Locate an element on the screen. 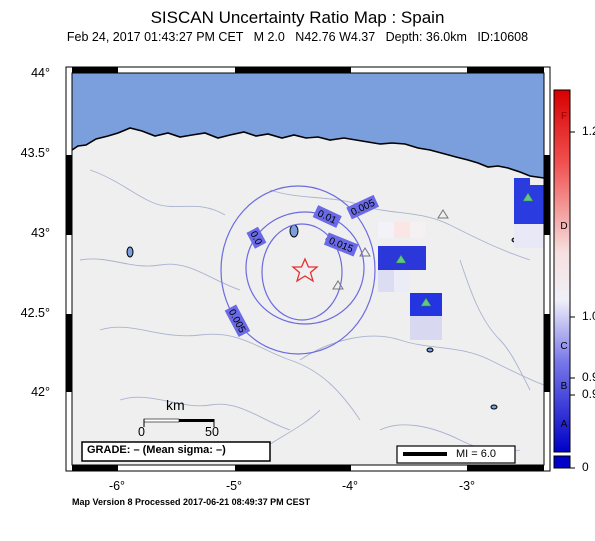 The width and height of the screenshot is (595, 541). colorbar-tick: 1.2 is located at coordinates (588, 131).